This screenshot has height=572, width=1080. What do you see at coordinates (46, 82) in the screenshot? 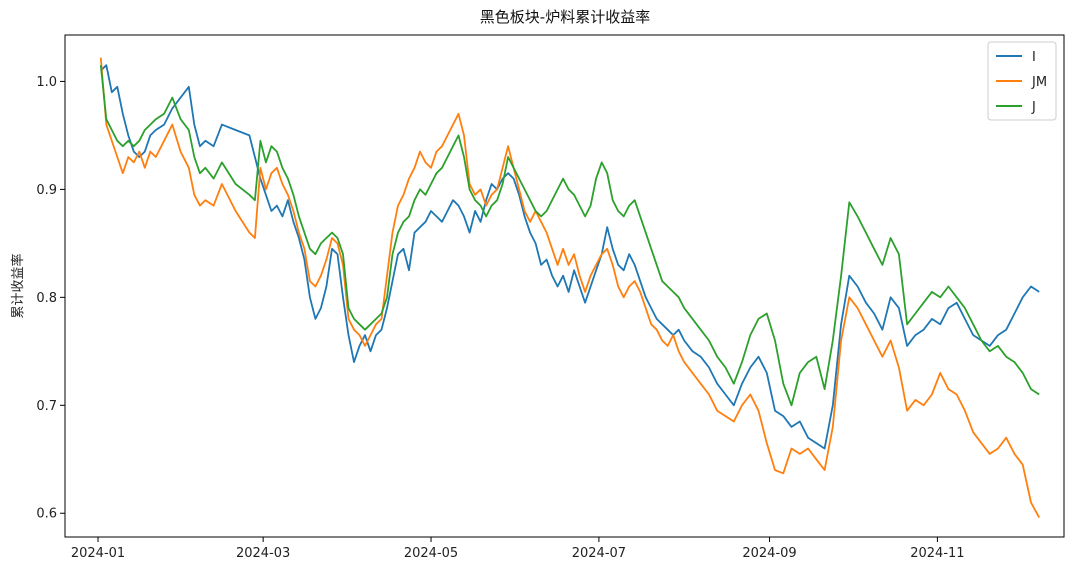
I see `y-tick-label: 1.0` at bounding box center [46, 82].